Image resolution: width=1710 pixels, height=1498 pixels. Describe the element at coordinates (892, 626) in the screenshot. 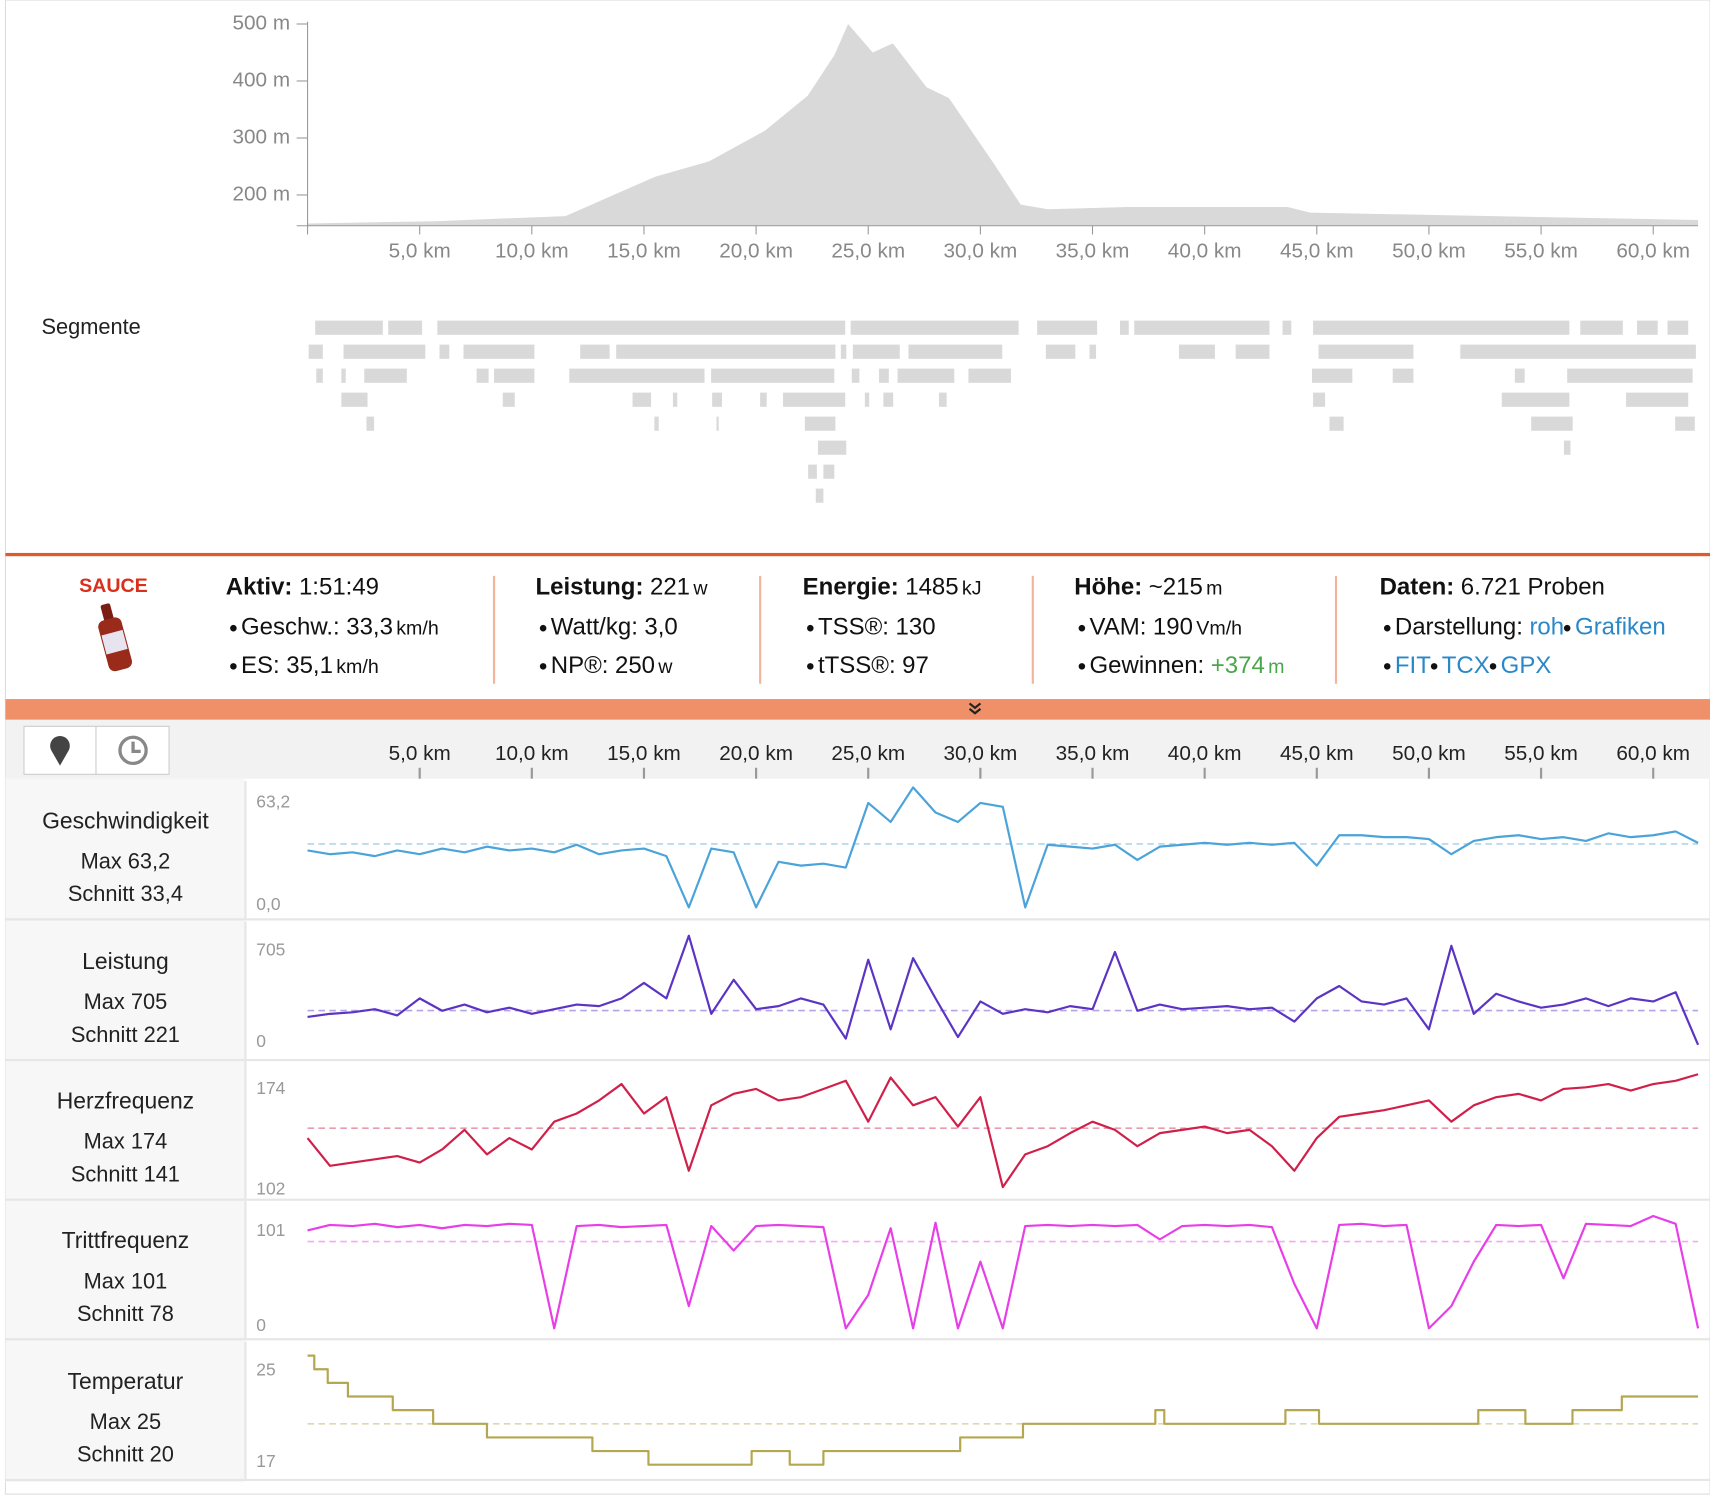

I see `stat-item: TSS®: 130` at that location.